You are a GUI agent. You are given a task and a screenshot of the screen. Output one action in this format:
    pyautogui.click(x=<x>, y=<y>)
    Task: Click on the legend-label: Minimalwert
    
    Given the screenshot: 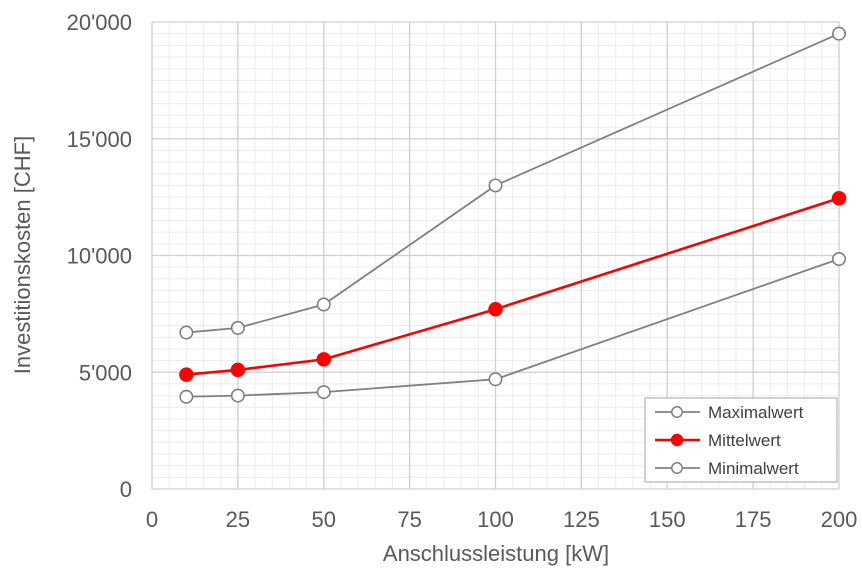 What is the action you would take?
    pyautogui.click(x=753, y=468)
    